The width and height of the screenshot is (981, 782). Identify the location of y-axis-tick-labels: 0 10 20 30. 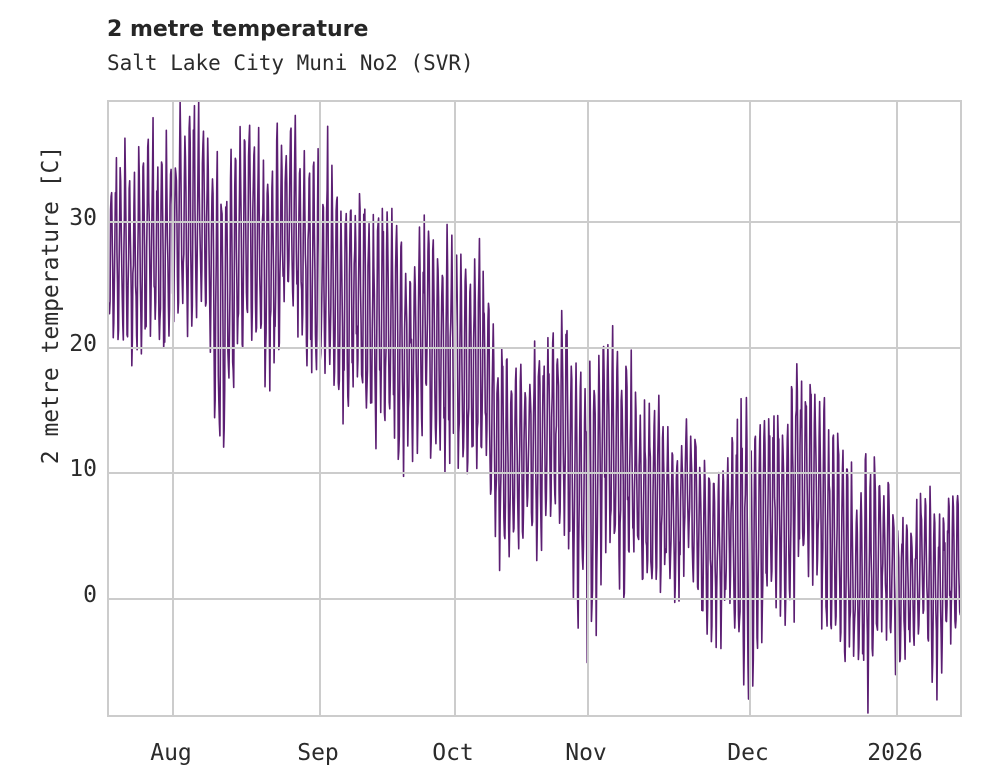
(48, 391).